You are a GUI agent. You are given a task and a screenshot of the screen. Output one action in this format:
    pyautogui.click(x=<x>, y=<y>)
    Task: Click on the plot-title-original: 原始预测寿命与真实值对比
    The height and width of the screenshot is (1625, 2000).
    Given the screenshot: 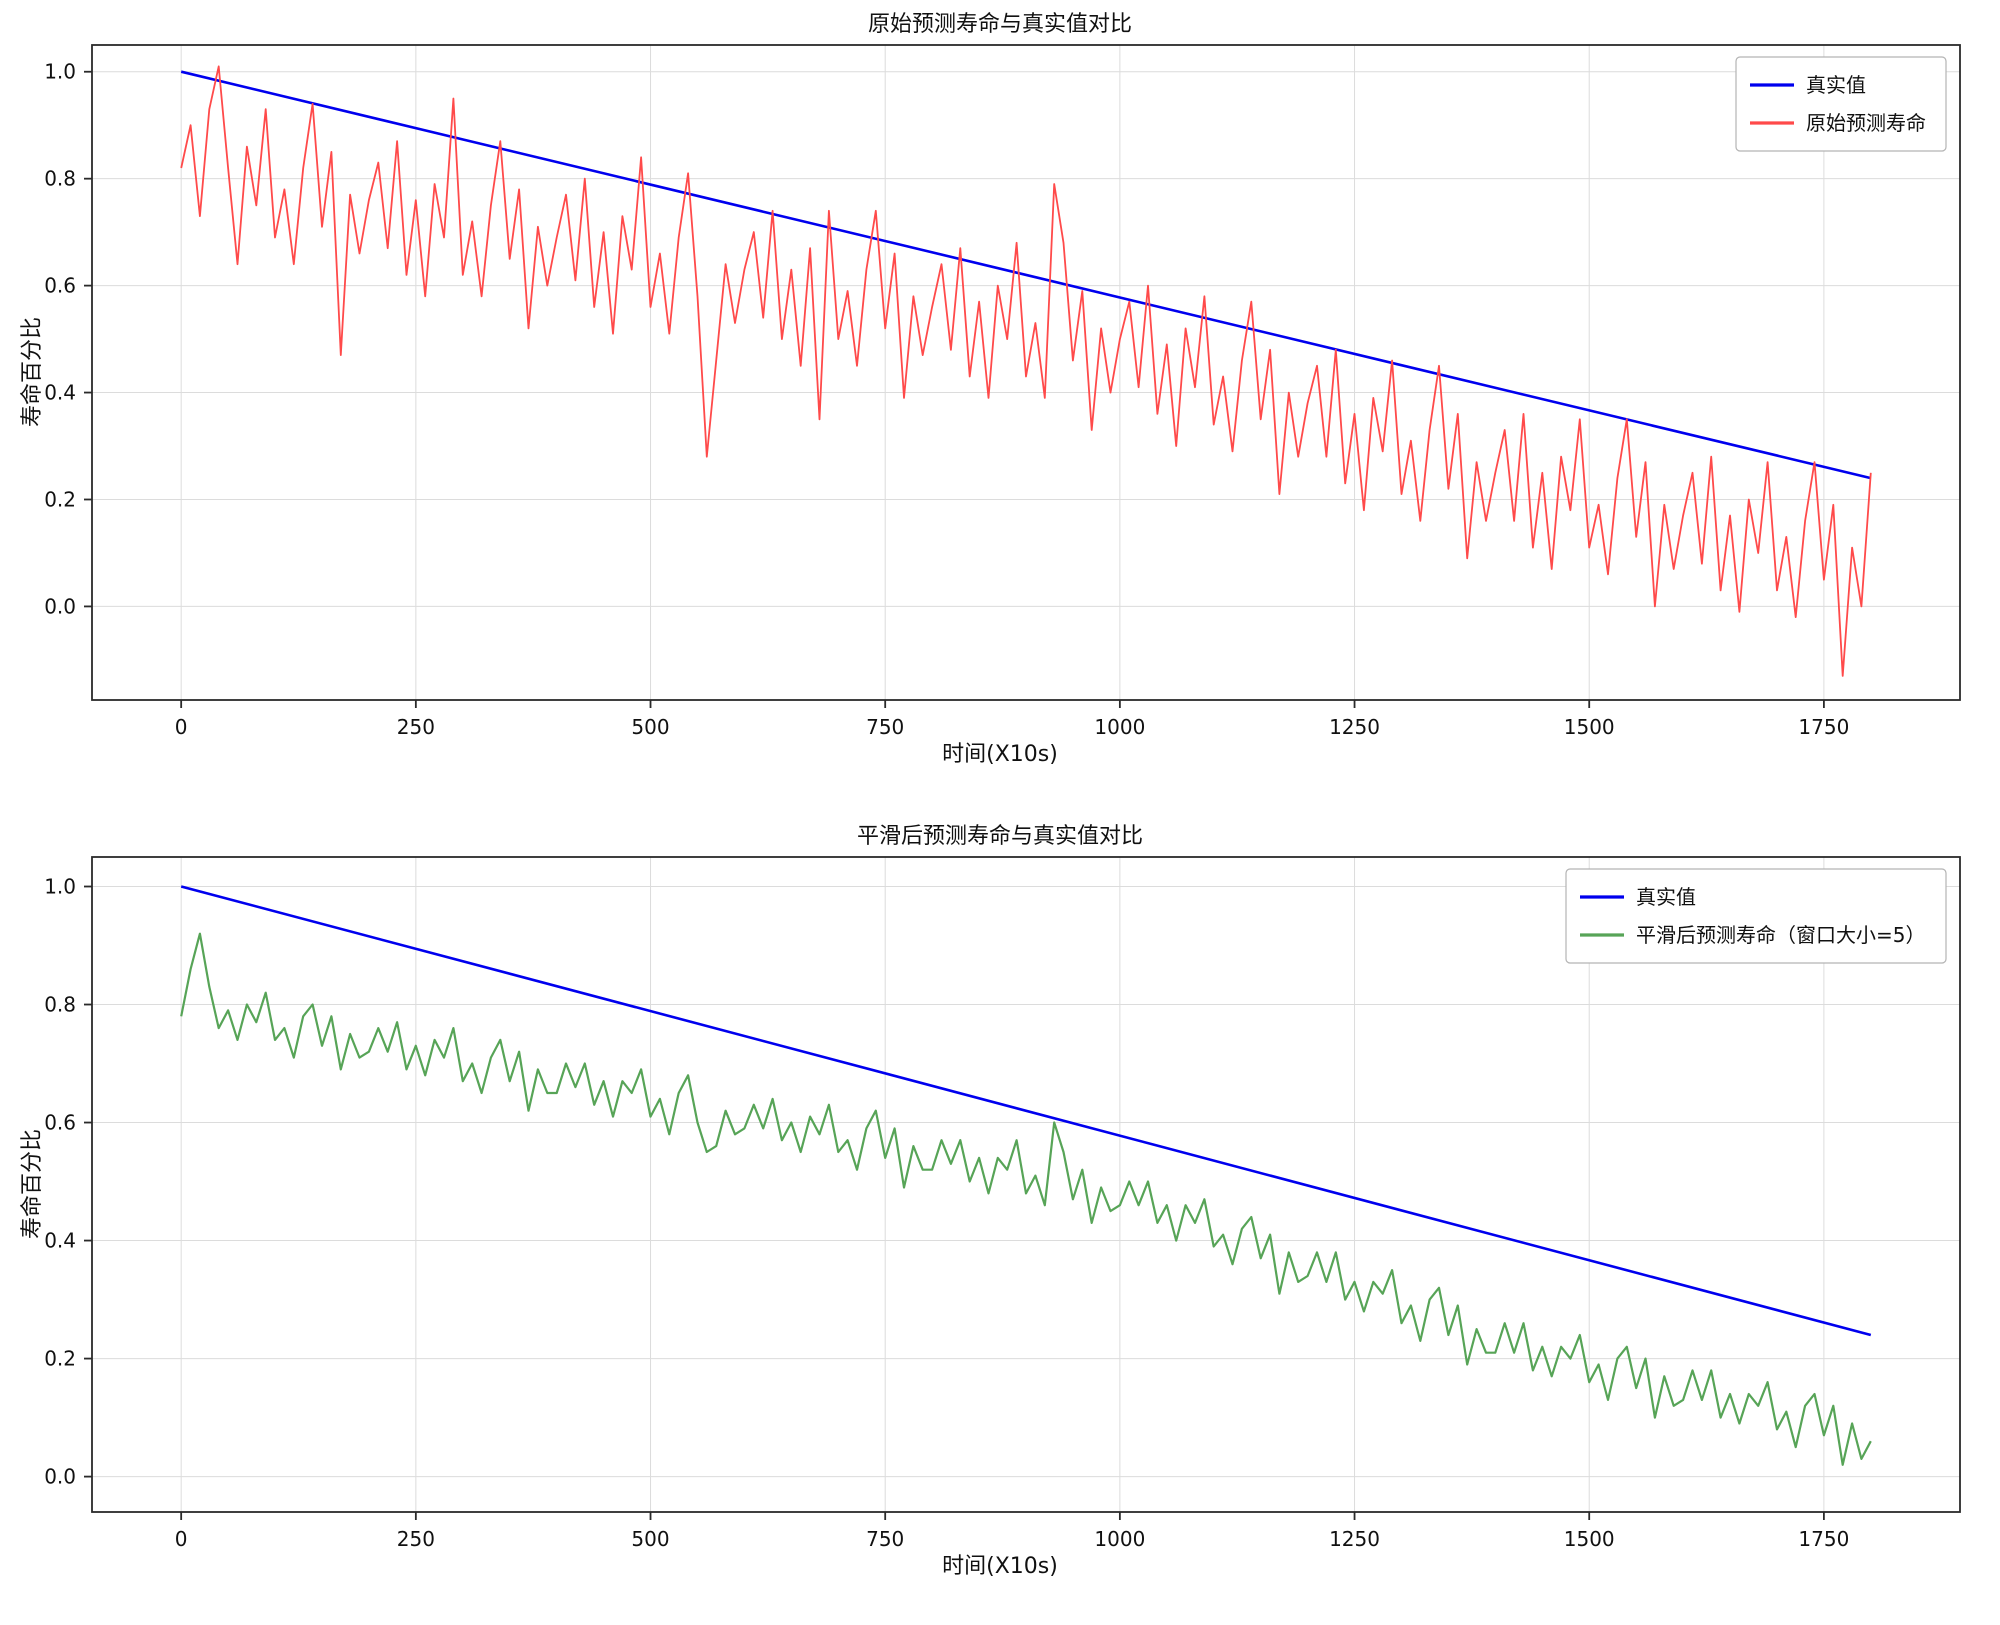 What is the action you would take?
    pyautogui.click(x=1000, y=24)
    